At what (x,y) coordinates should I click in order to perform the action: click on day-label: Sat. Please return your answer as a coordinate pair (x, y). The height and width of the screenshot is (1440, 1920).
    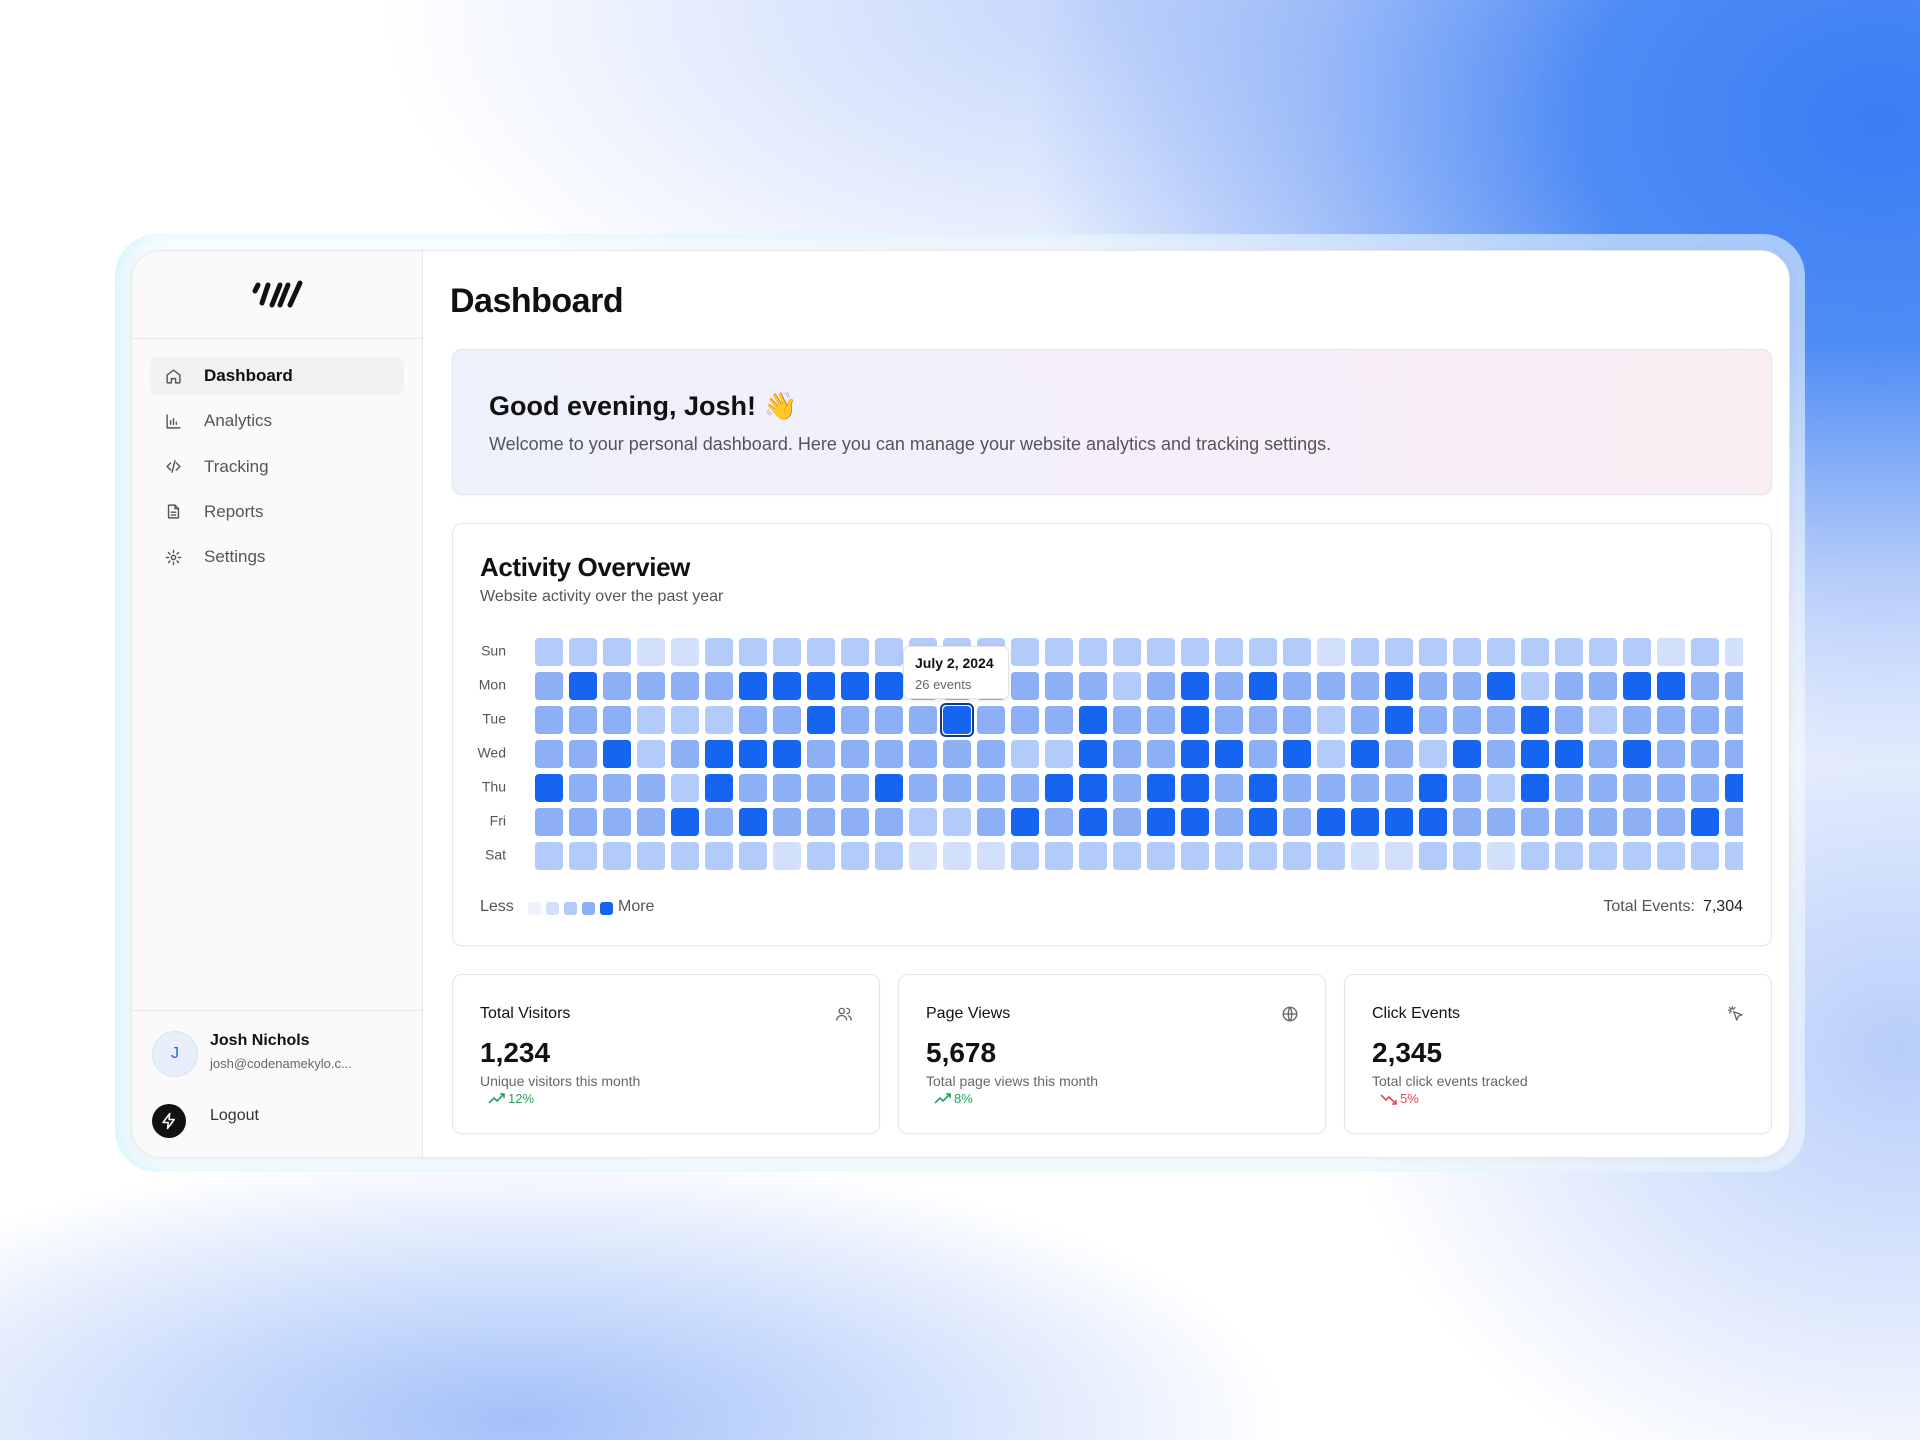
    Looking at the image, I should click on (495, 855).